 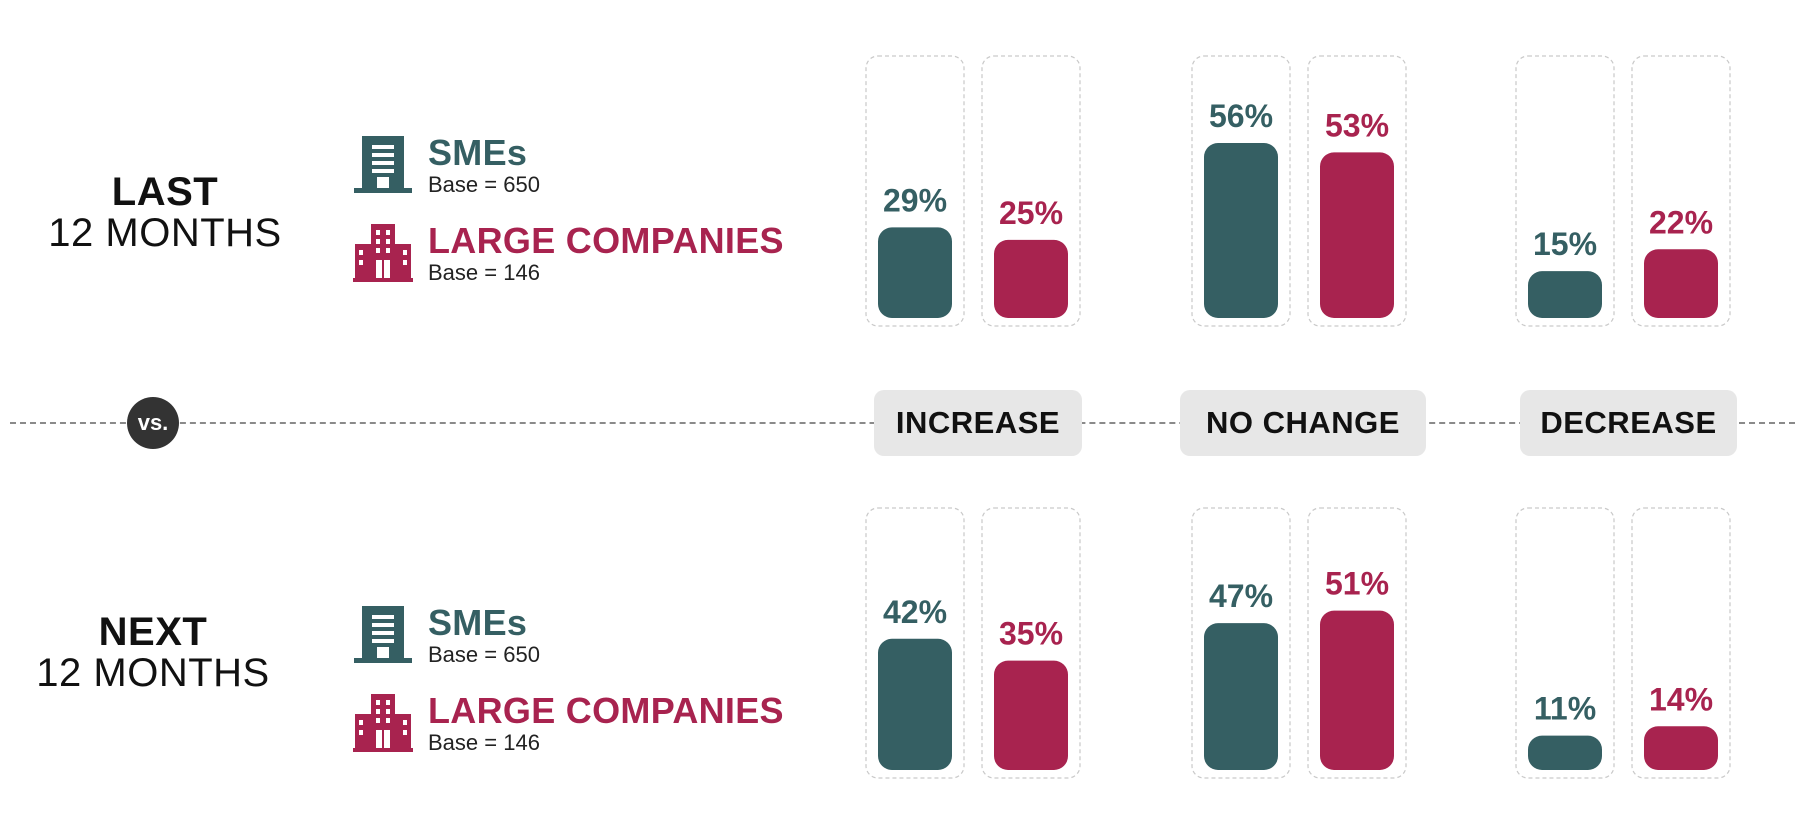 What do you see at coordinates (1031, 634) in the screenshot?
I see `bar-value-label: 35%` at bounding box center [1031, 634].